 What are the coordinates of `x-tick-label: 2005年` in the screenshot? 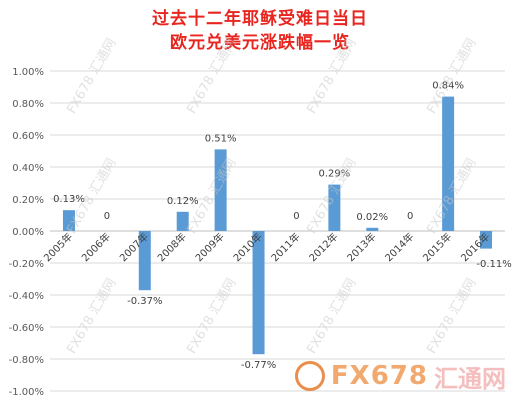 It's located at (58, 247).